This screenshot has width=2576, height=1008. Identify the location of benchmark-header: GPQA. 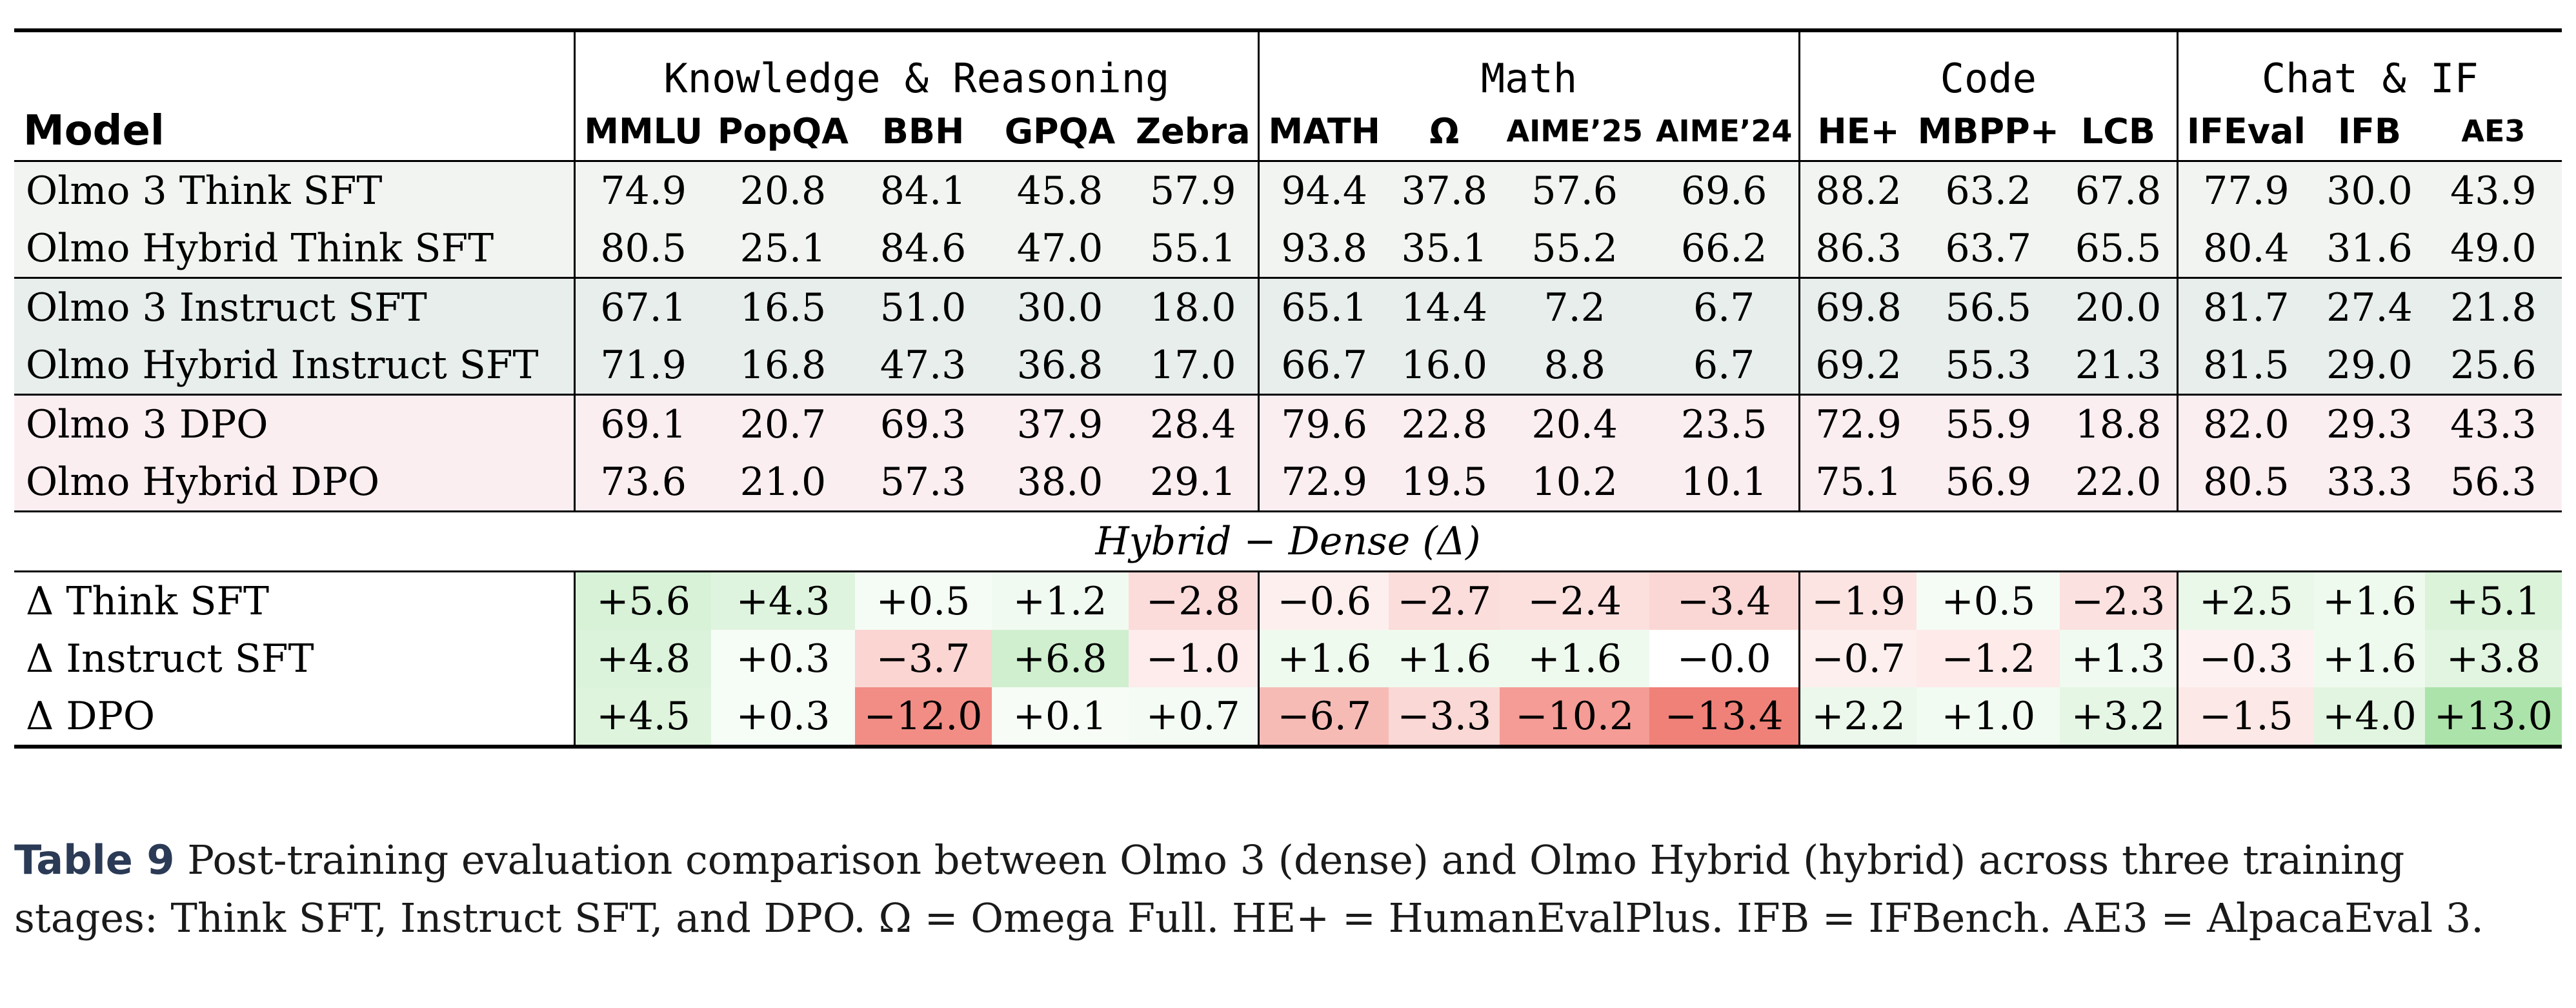
(1060, 132).